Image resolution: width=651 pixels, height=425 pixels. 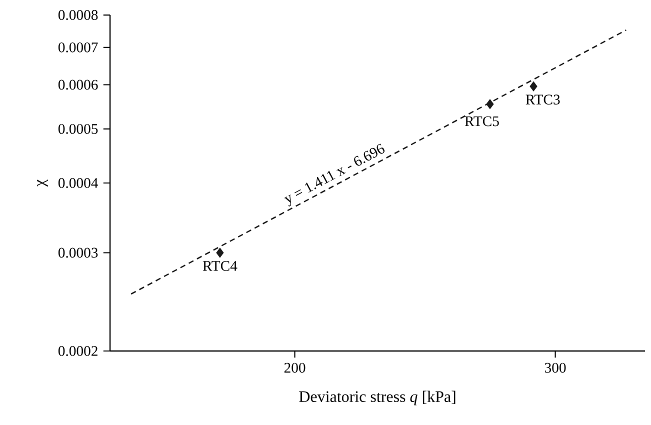 I want to click on y-tick-label: 0.0007, so click(x=78, y=47).